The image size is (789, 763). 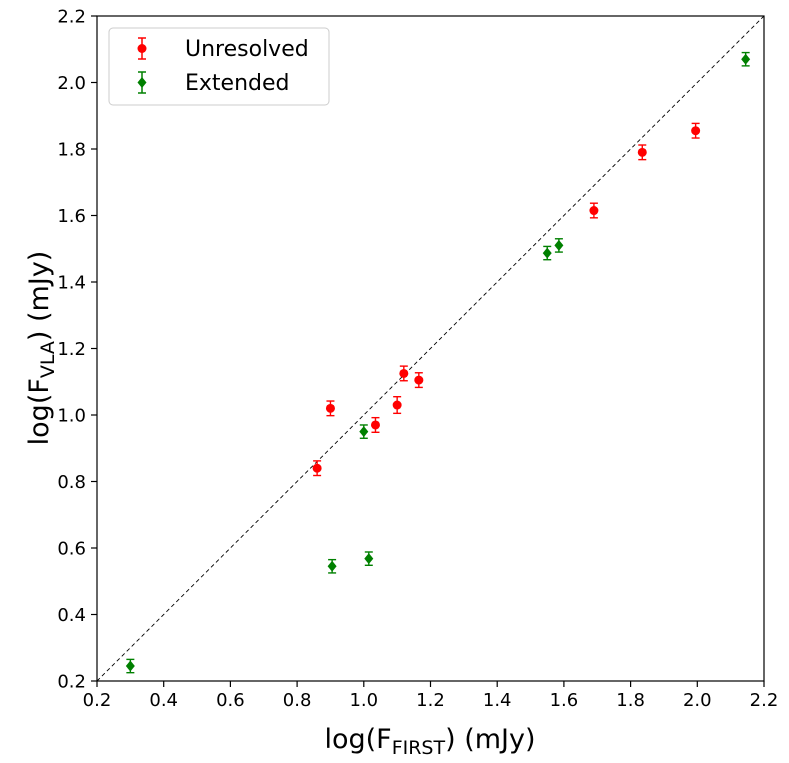 What do you see at coordinates (247, 49) in the screenshot?
I see `legend-label-unresolved: Unresolved` at bounding box center [247, 49].